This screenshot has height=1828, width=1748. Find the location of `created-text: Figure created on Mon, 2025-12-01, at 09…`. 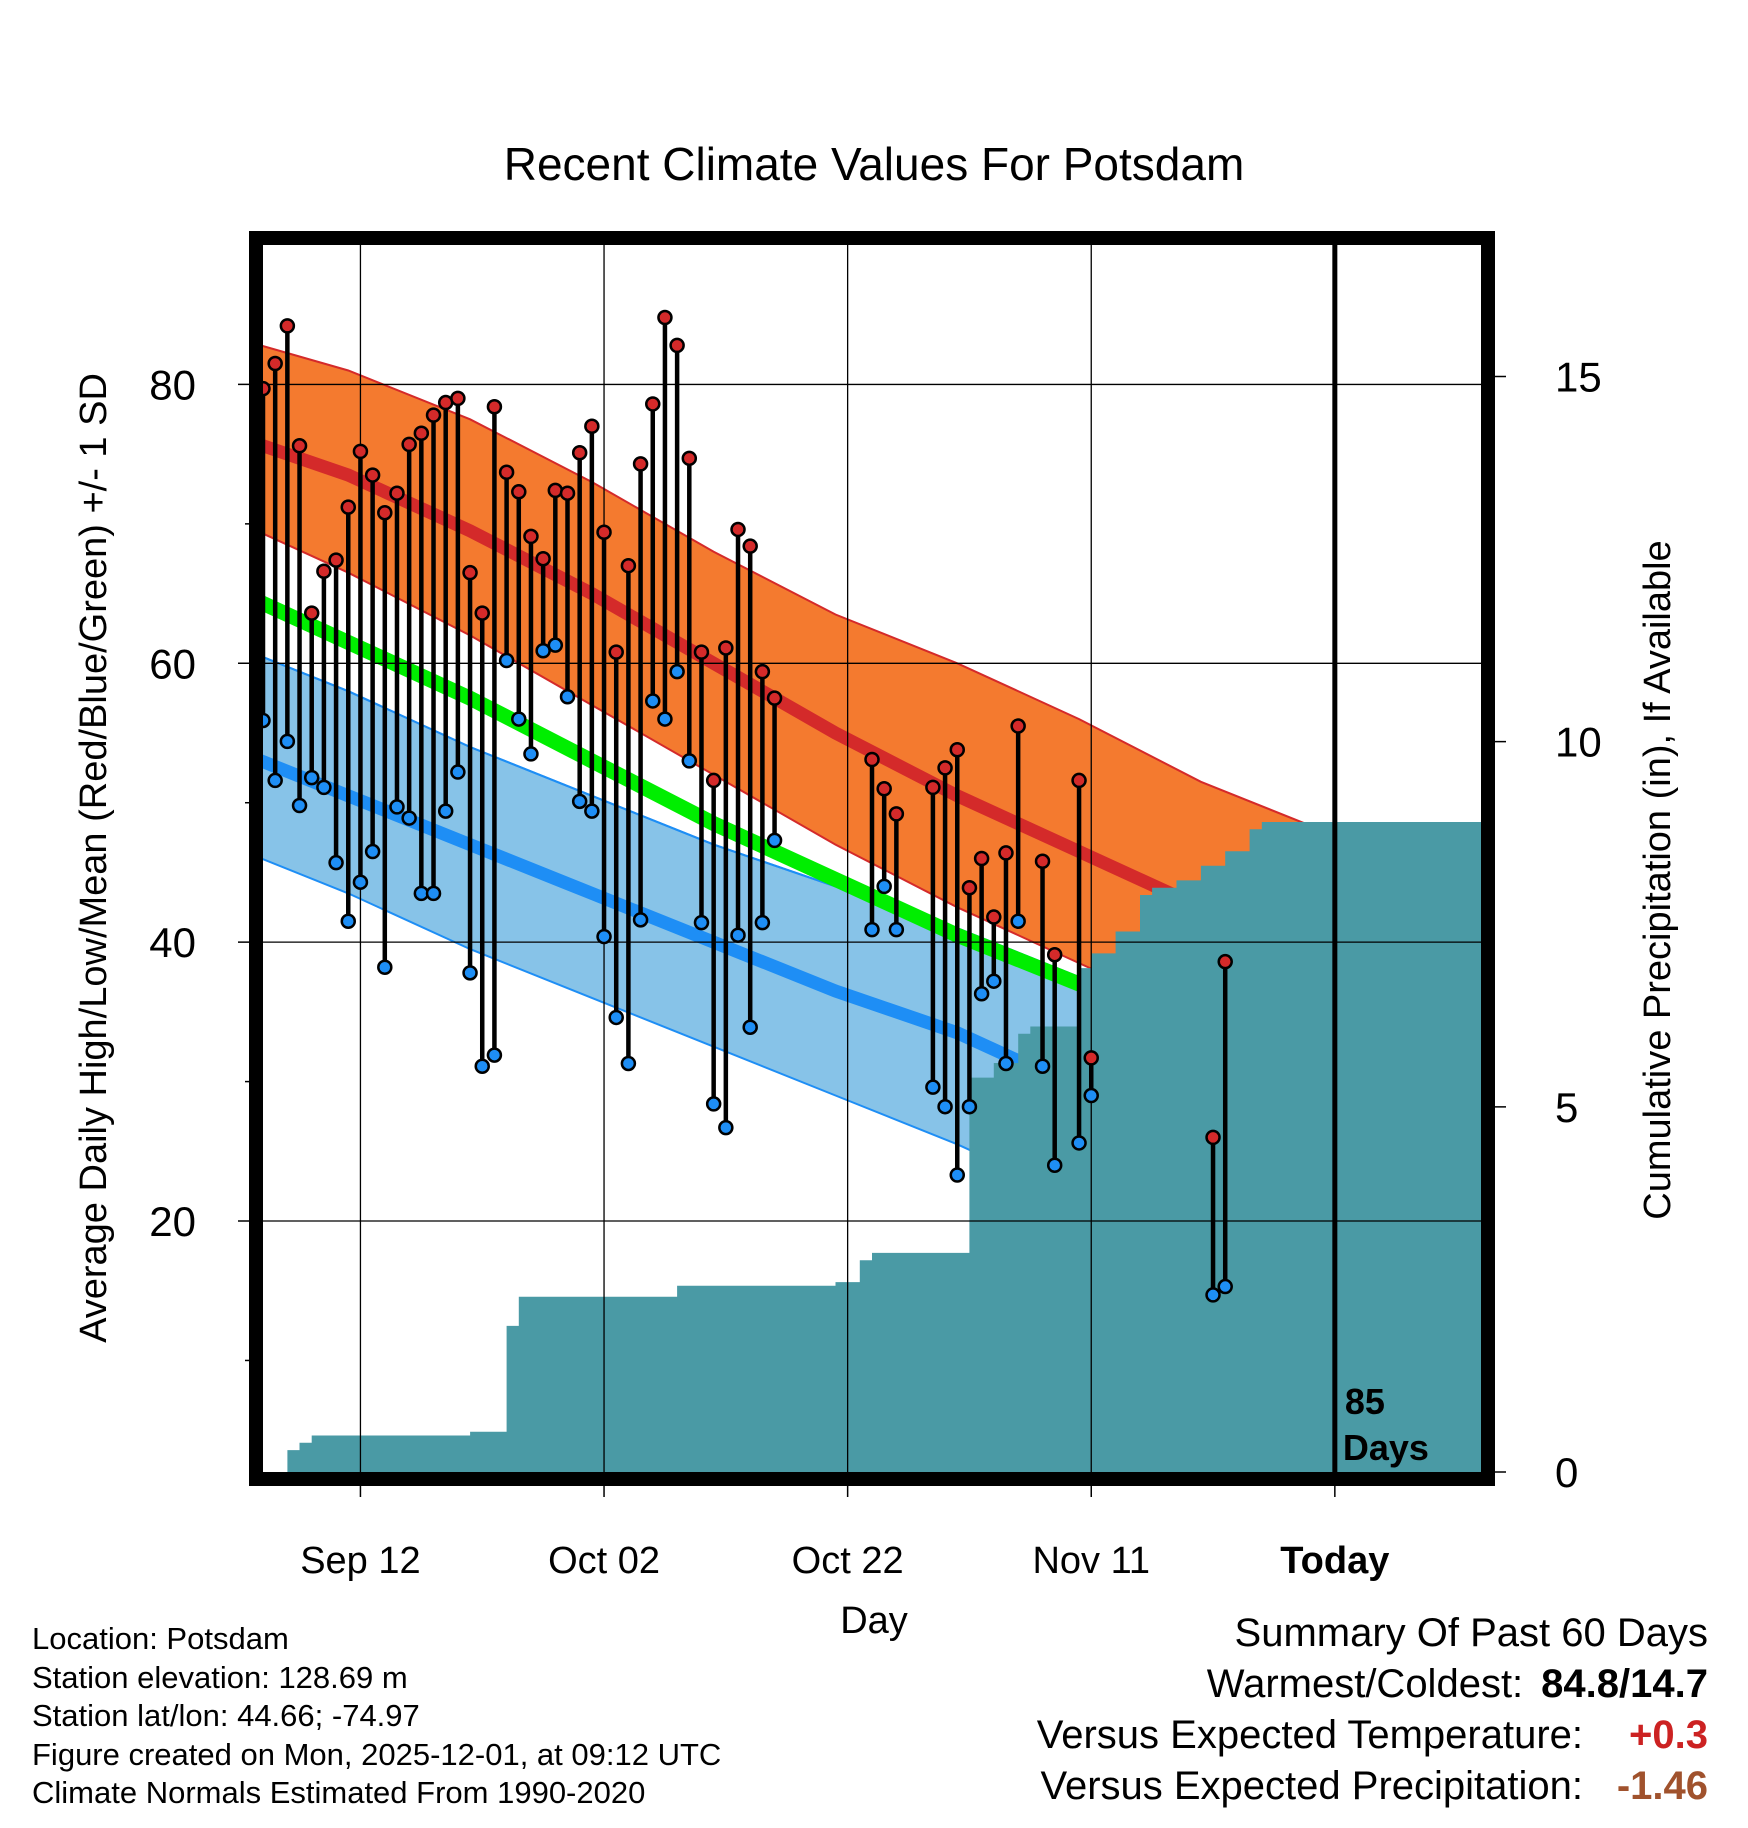

created-text: Figure created on Mon, 2025-12-01, at 09… is located at coordinates (377, 1754).